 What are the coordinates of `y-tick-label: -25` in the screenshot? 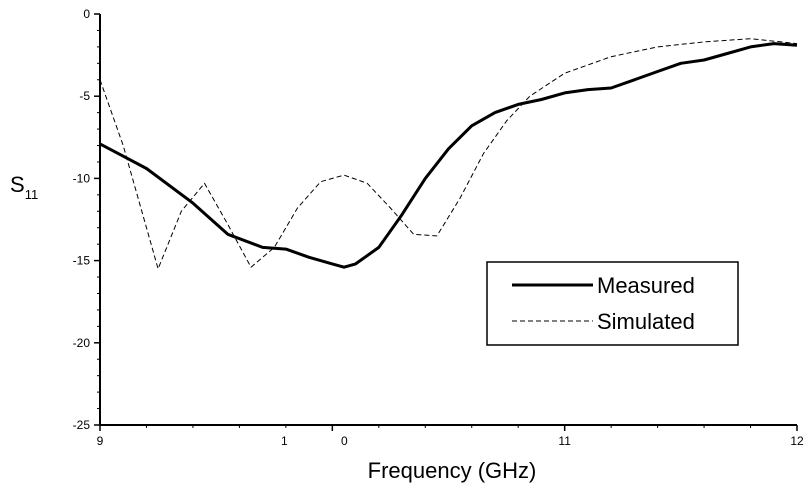 It's located at (82, 425).